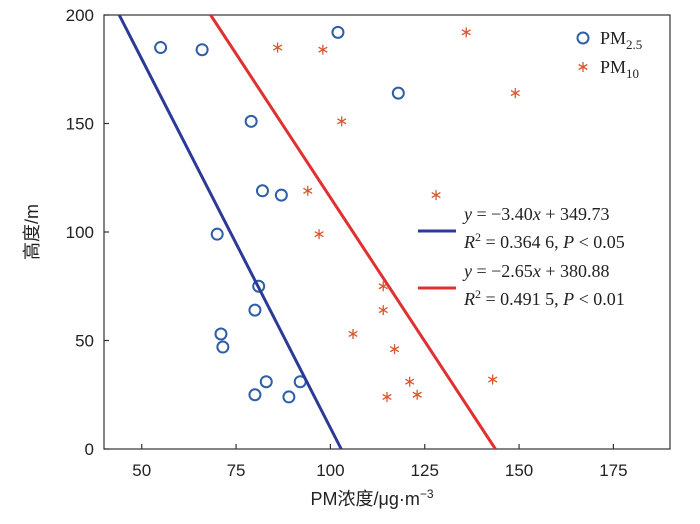  What do you see at coordinates (609, 54) in the screenshot?
I see `legend: PM2.5 PM10` at bounding box center [609, 54].